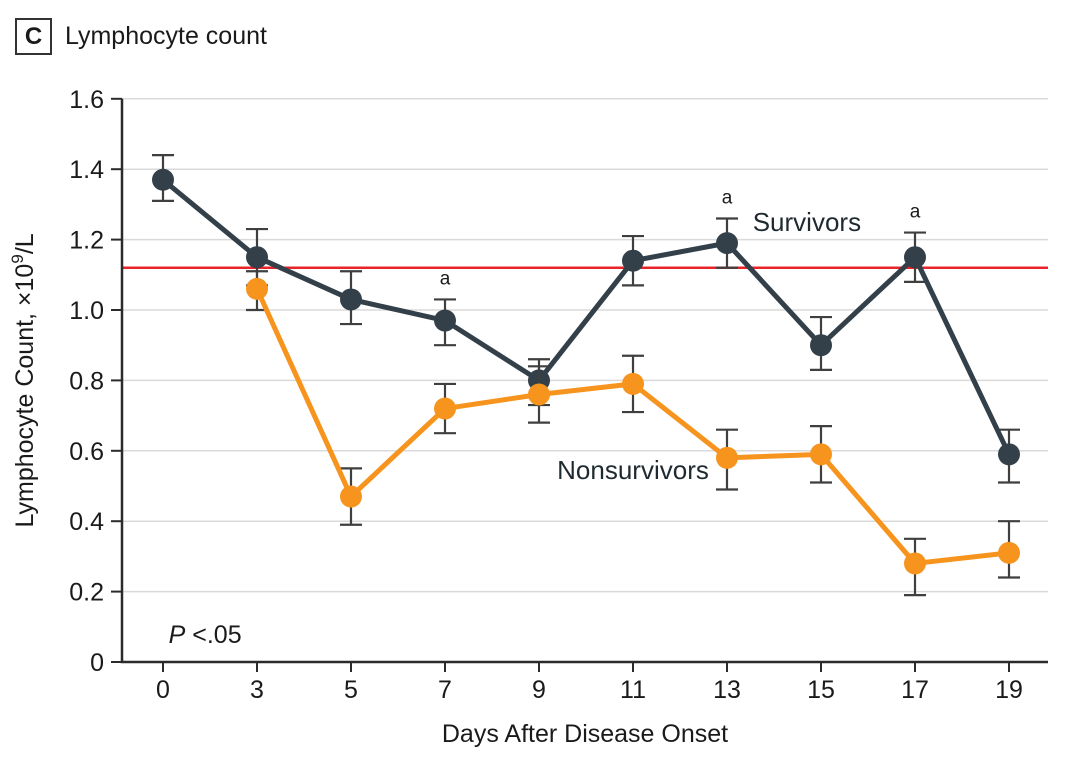  What do you see at coordinates (86, 593) in the screenshot?
I see `y-tick-label: 0.2` at bounding box center [86, 593].